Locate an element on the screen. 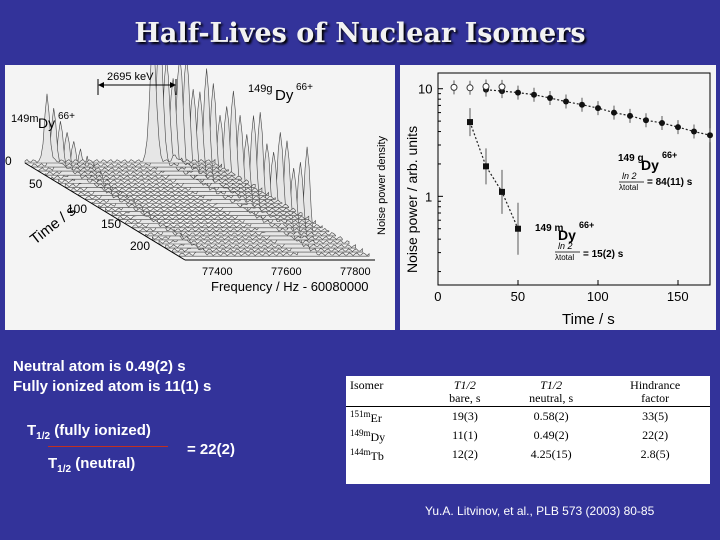 This screenshot has width=720, height=540. time-tick-100: 100 is located at coordinates (77, 209).